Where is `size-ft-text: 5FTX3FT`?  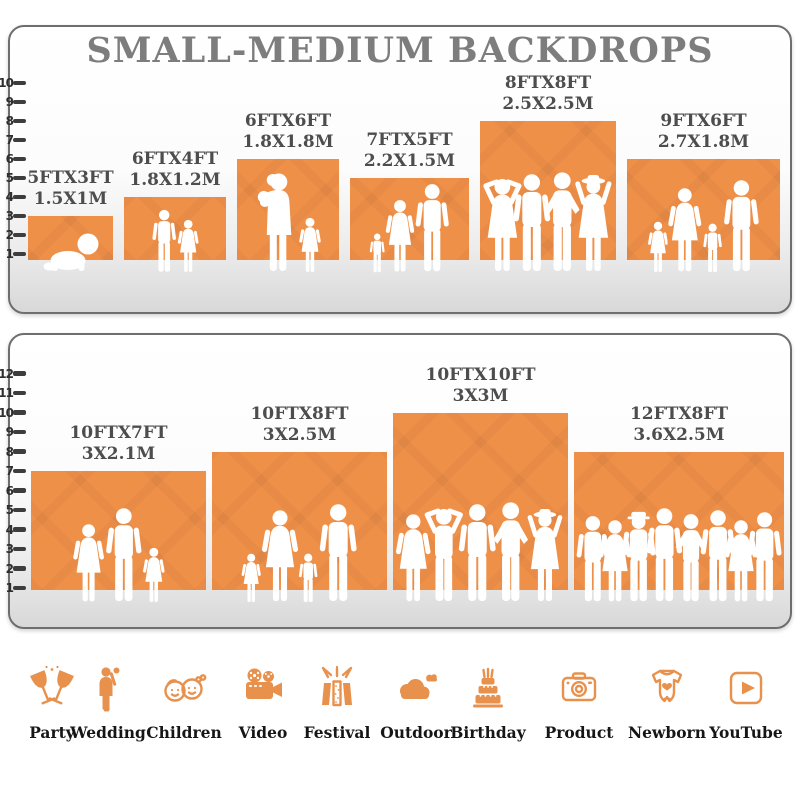 size-ft-text: 5FTX3FT is located at coordinates (70, 178).